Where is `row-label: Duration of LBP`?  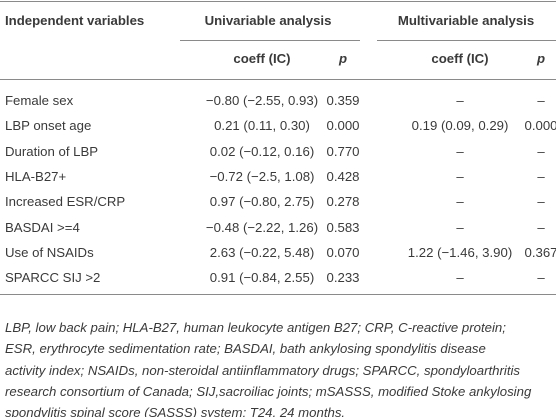
row-label: Duration of LBP is located at coordinates (52, 151).